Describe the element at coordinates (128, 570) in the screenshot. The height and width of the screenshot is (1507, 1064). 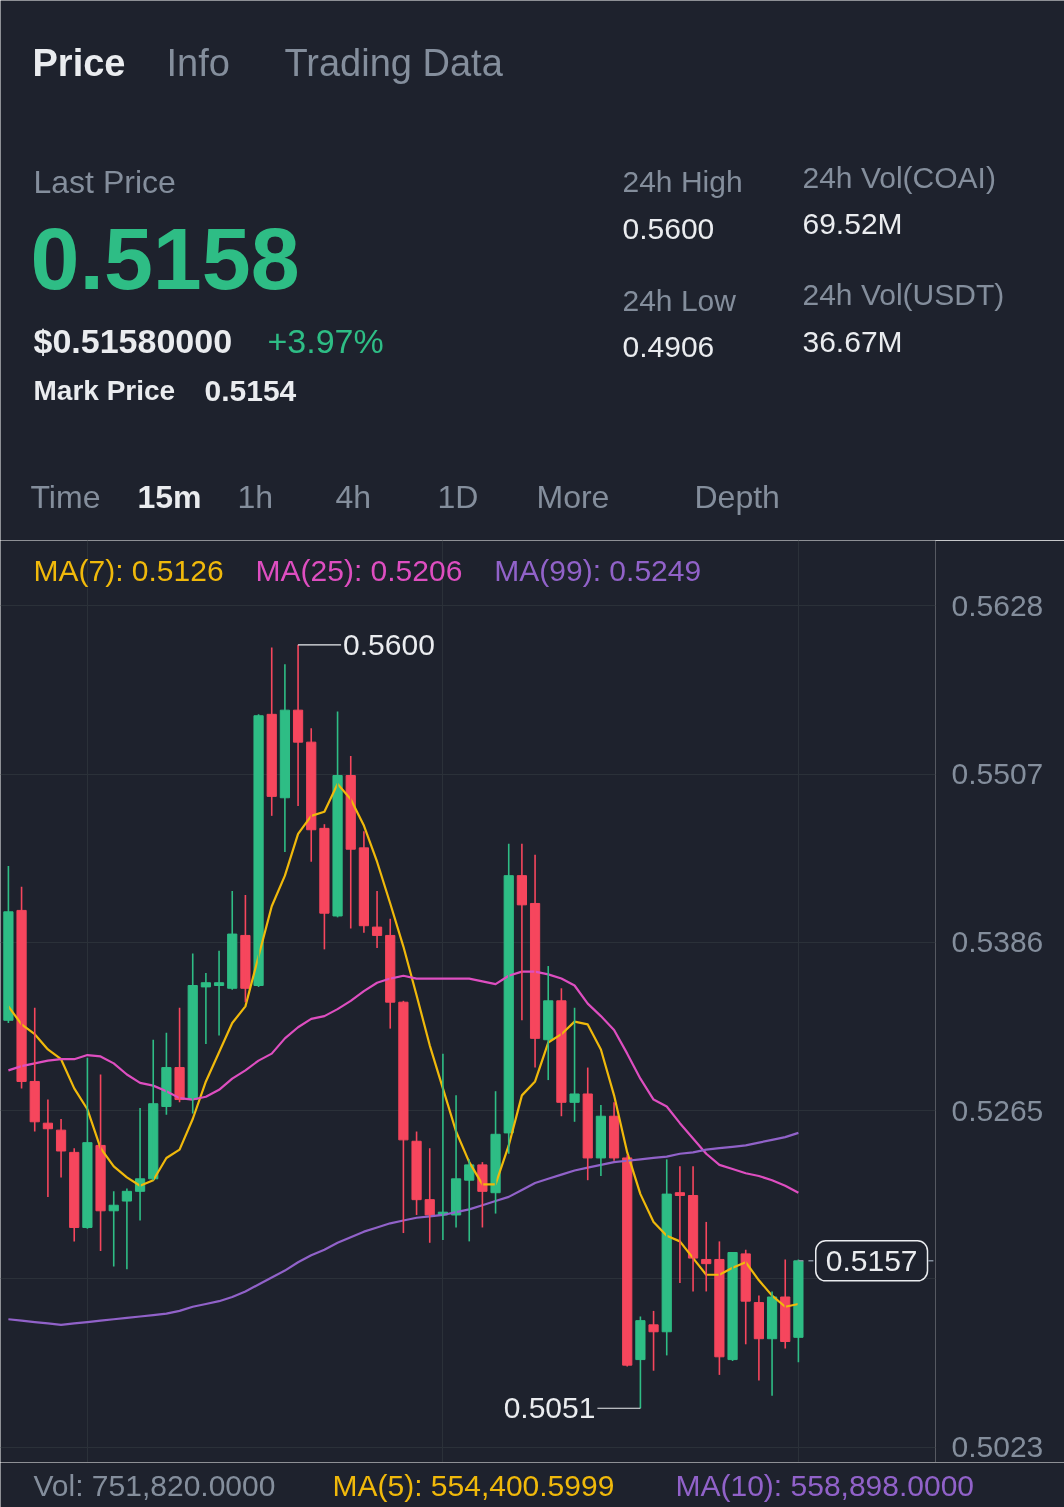
I see `text: MA(7): 0.5126` at that location.